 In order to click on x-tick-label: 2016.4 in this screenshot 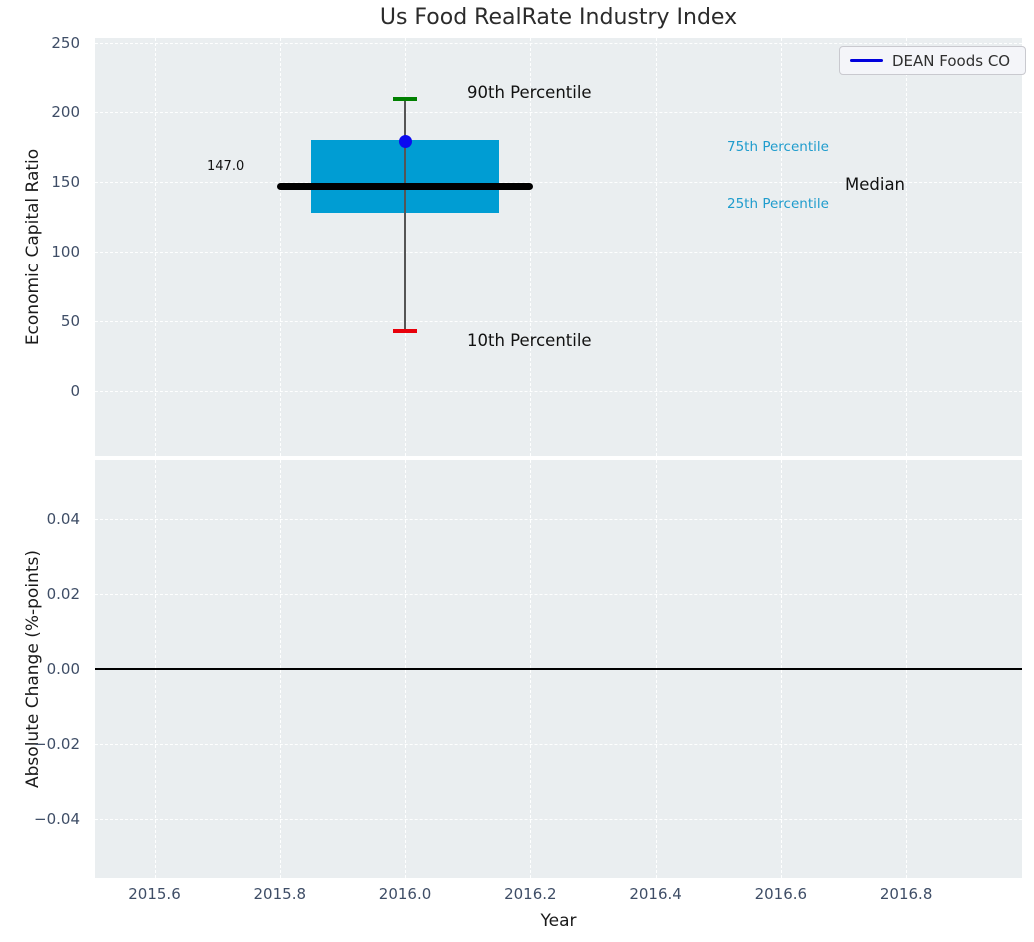, I will do `click(655, 894)`.